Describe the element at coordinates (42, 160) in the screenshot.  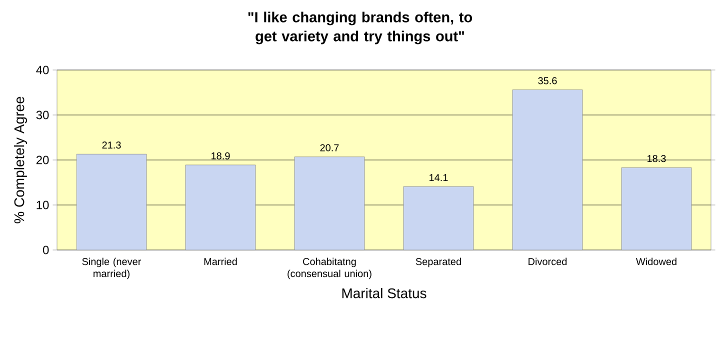
I see `y-tick-label: 20` at that location.